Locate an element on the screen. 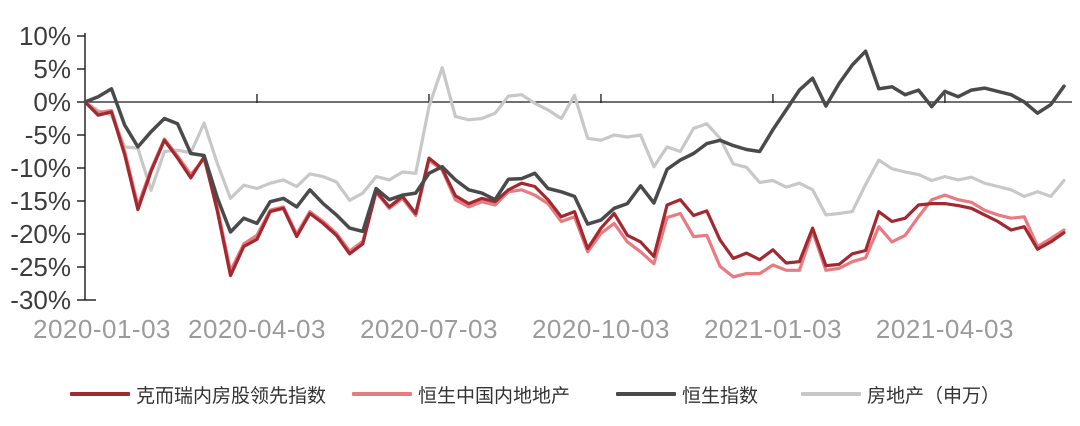  y-axis-tick-label: -20% is located at coordinates (40, 234).